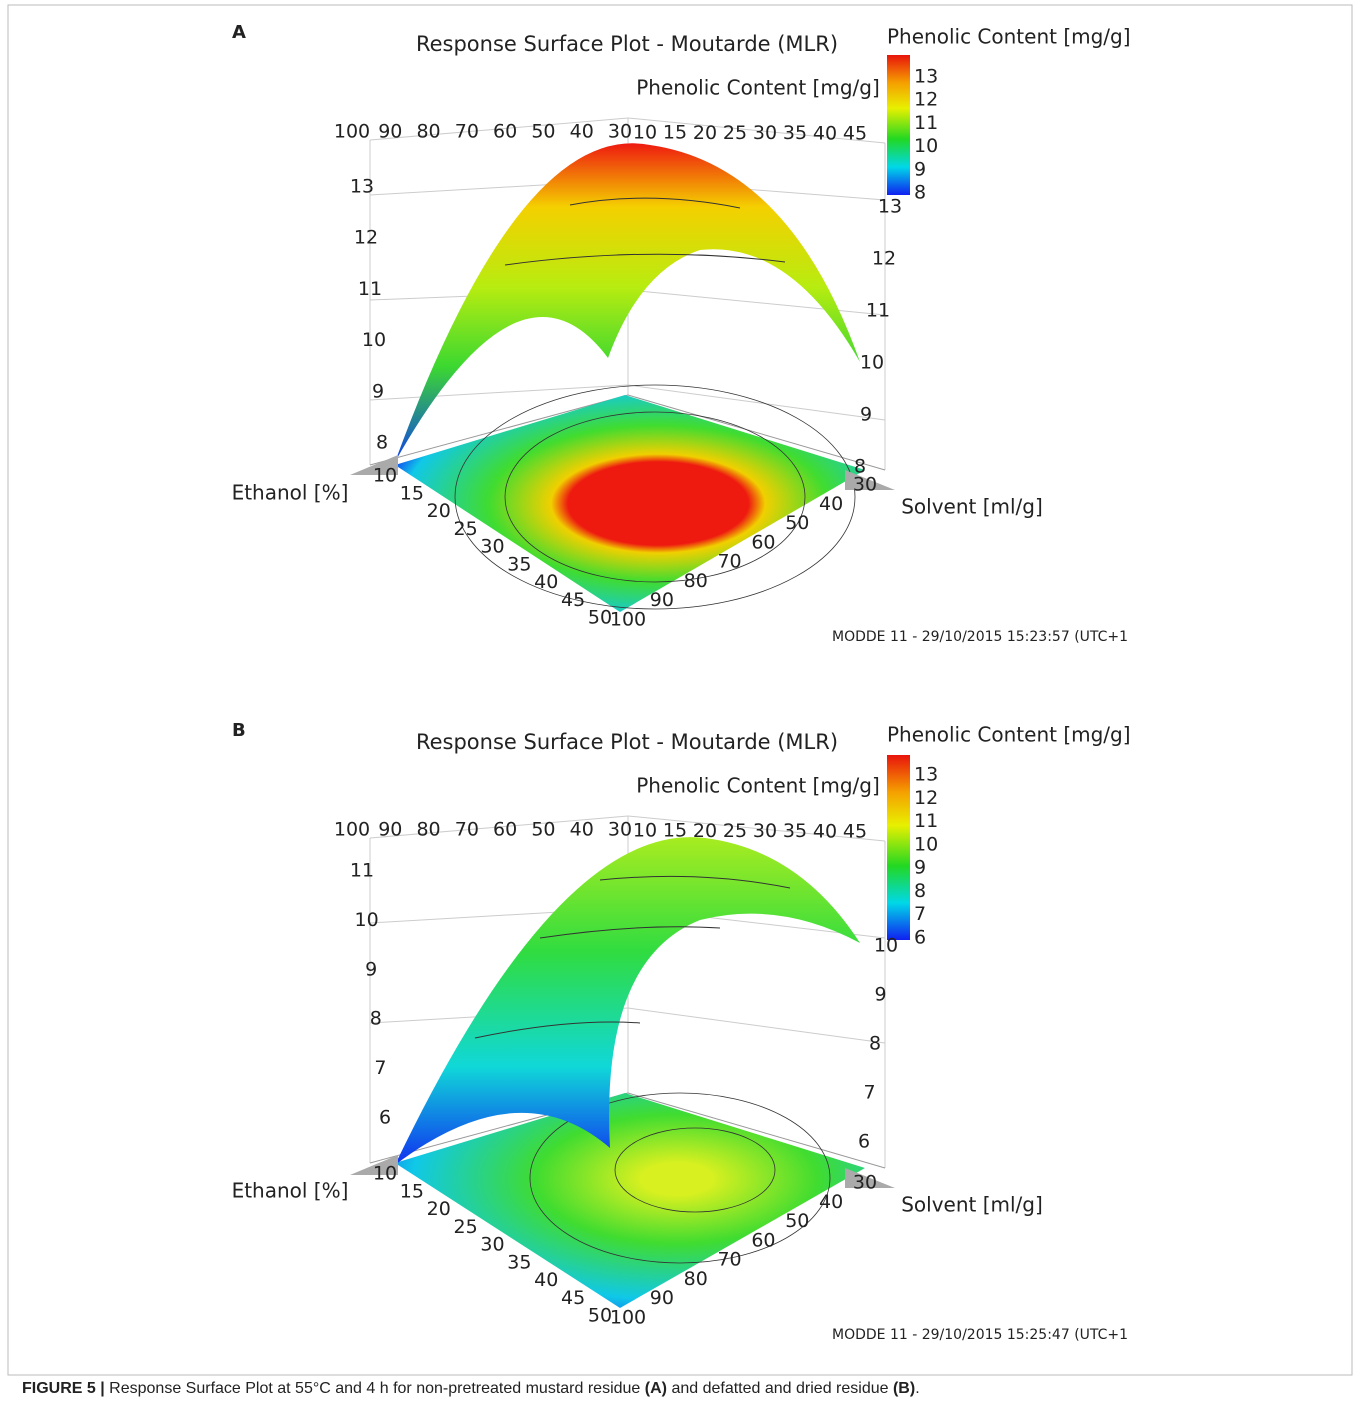  What do you see at coordinates (980, 637) in the screenshot?
I see `software-stamp: MODDE 11 - 29/10/2015 15:23:57 (UTC+1` at bounding box center [980, 637].